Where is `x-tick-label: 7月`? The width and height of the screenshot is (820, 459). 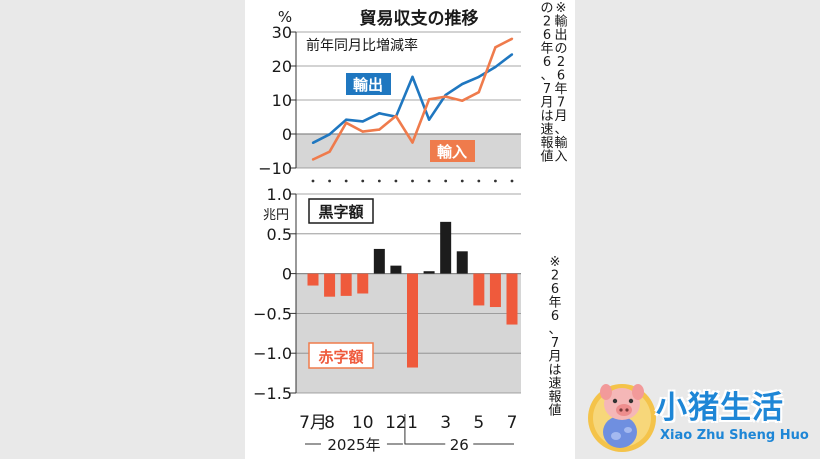
x-tick-label: 7月 is located at coordinates (313, 423).